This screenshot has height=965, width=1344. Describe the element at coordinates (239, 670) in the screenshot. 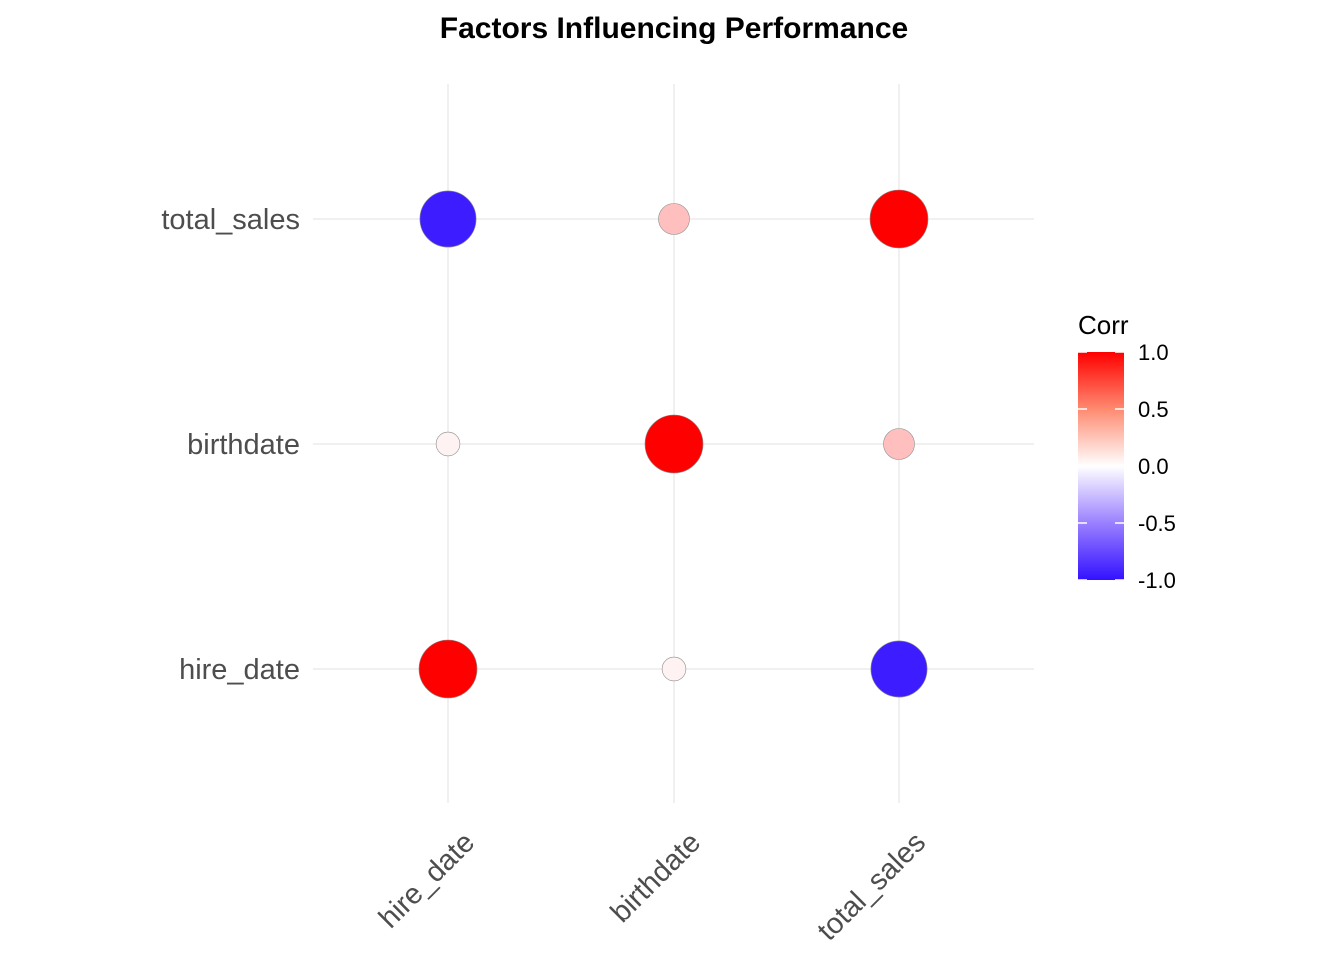

I see `y-tick-label-hire_date: hire_date` at that location.